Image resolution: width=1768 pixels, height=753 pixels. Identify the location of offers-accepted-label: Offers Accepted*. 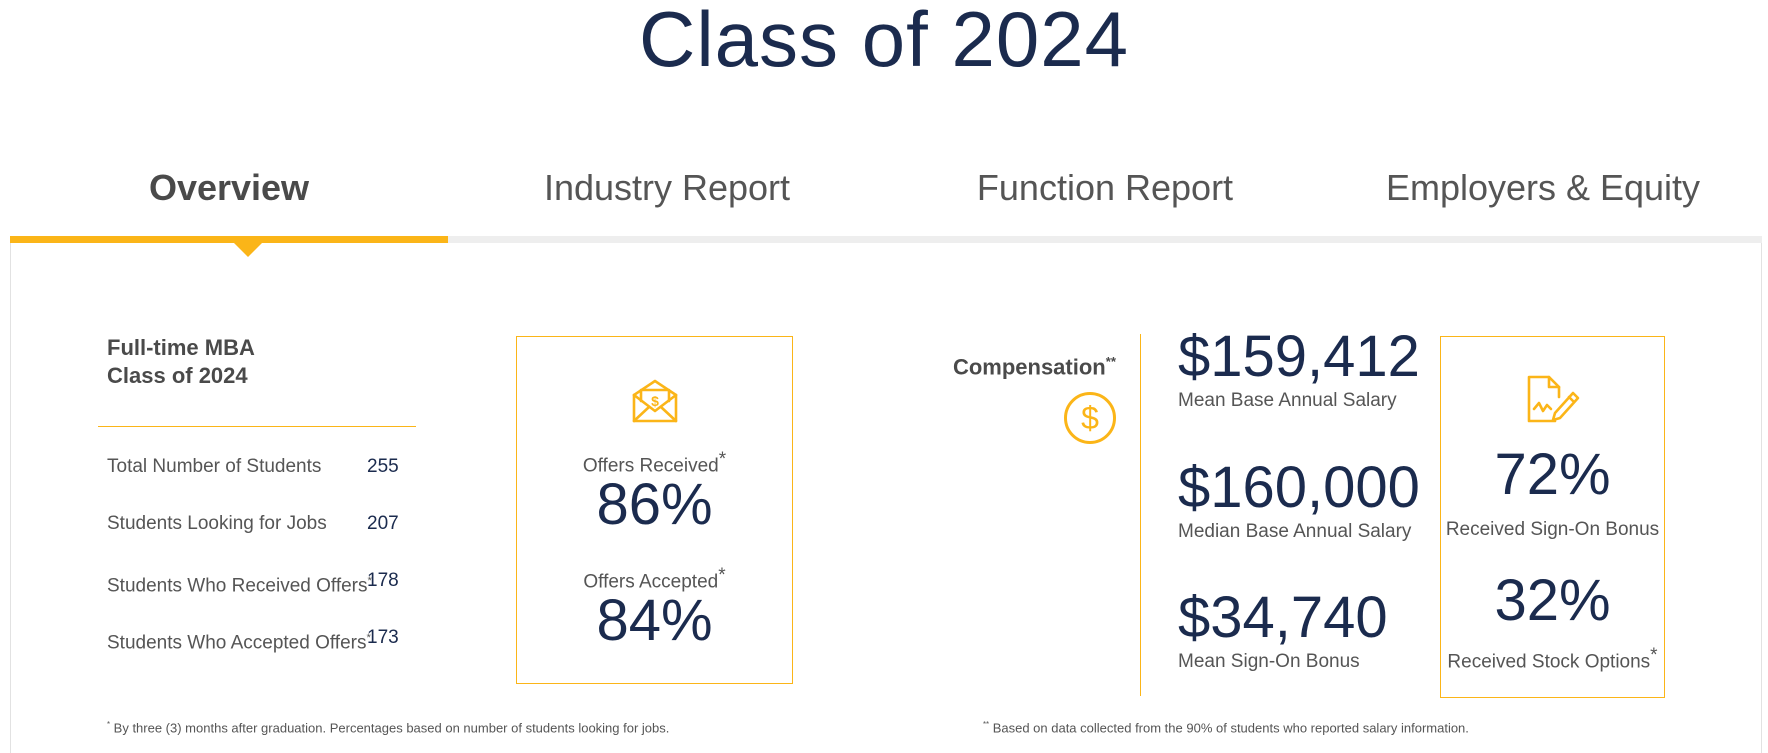
(654, 579).